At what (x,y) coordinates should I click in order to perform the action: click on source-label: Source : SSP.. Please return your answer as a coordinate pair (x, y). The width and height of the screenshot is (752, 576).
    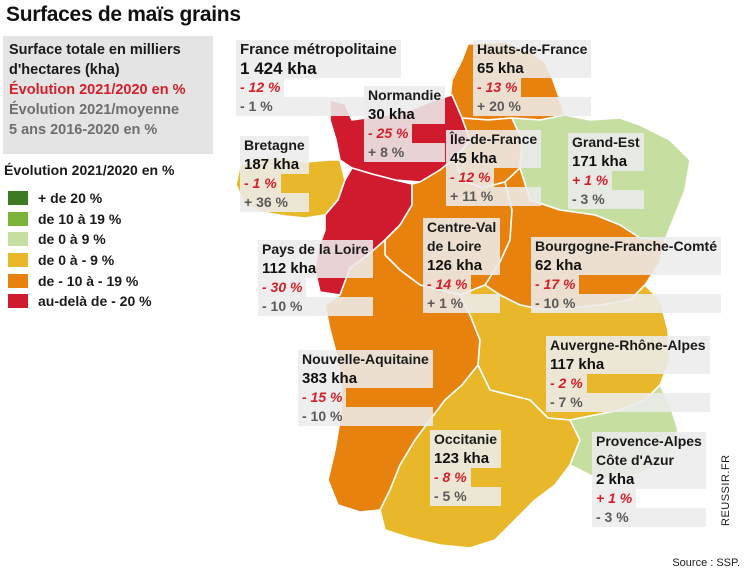
    Looking at the image, I should click on (706, 563).